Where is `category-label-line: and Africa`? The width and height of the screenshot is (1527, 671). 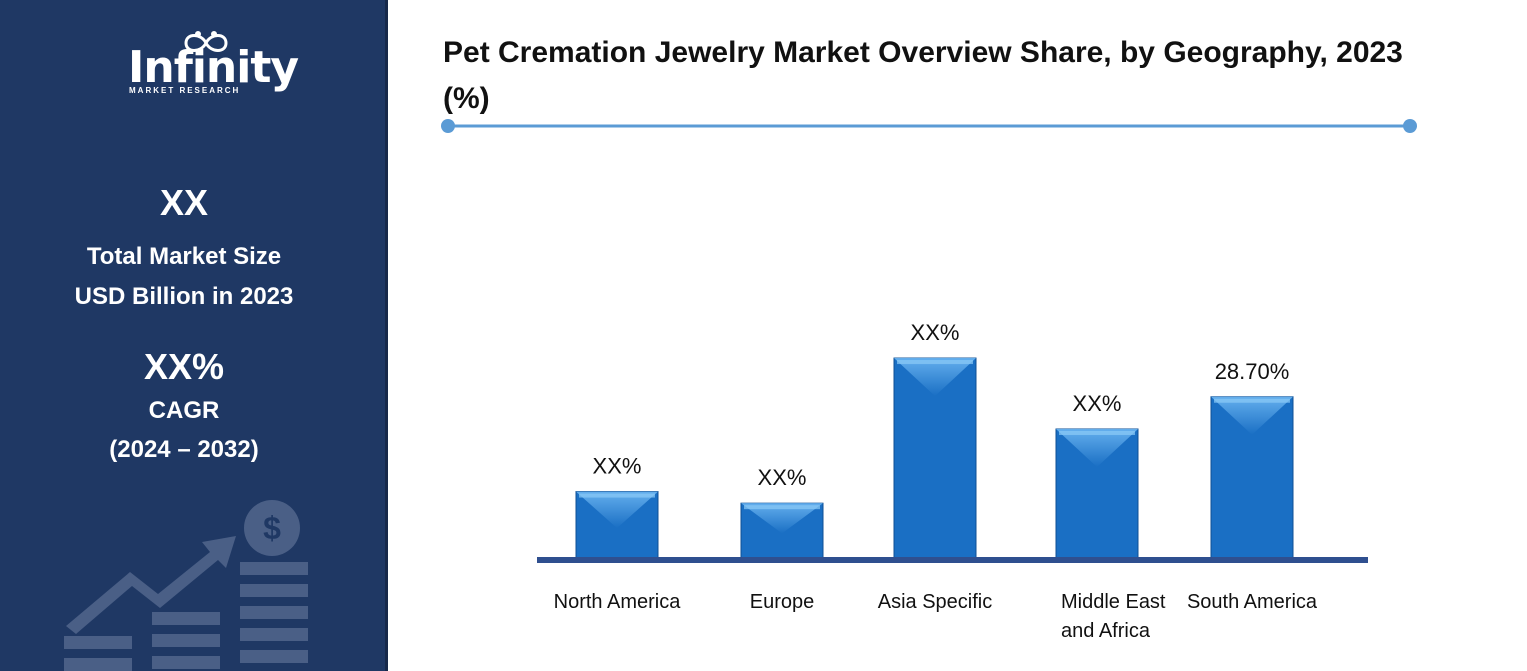 category-label-line: and Africa is located at coordinates (1106, 631).